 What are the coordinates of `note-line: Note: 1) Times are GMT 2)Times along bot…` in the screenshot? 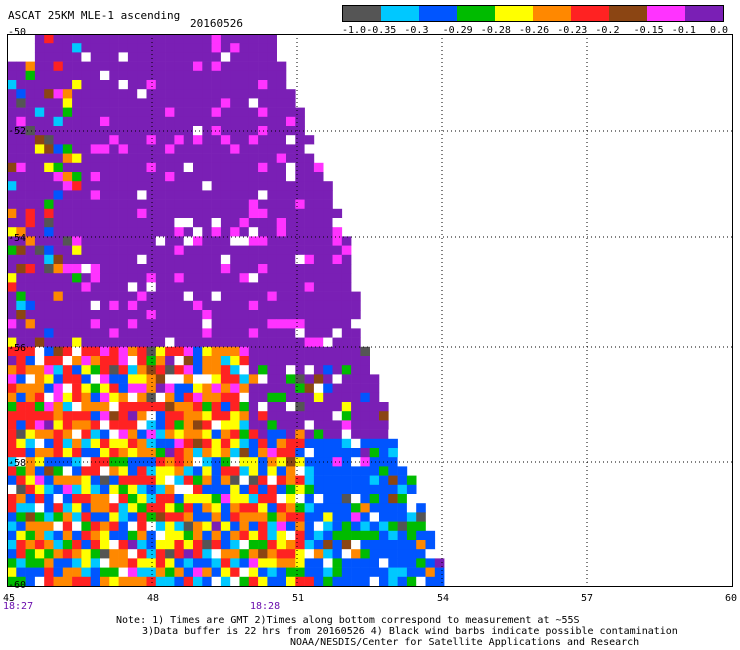 It's located at (348, 620).